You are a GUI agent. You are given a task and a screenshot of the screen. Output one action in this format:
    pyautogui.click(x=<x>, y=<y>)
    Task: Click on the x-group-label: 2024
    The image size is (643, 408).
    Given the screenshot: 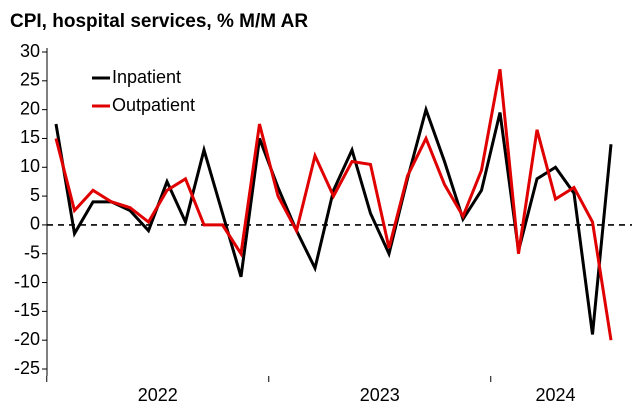 What is the action you would take?
    pyautogui.click(x=555, y=395)
    